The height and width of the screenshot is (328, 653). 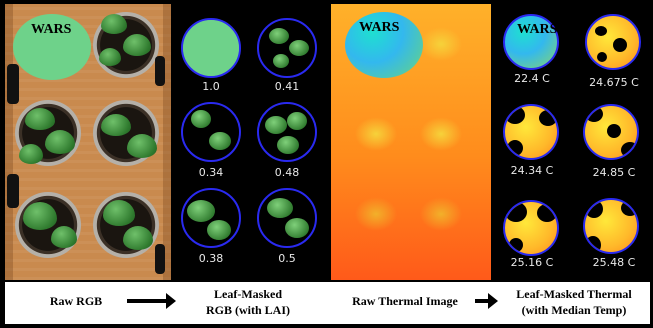 What do you see at coordinates (614, 82) in the screenshot?
I see `median-temp: 24.675 C` at bounding box center [614, 82].